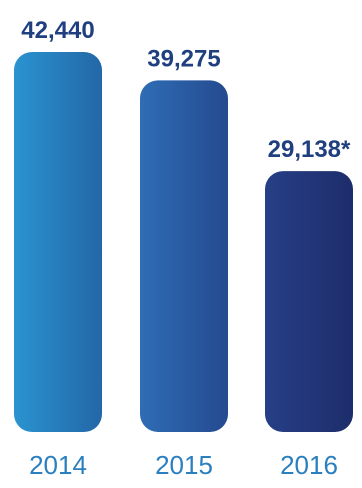  I want to click on value-label-2014: 42,440, so click(57, 30).